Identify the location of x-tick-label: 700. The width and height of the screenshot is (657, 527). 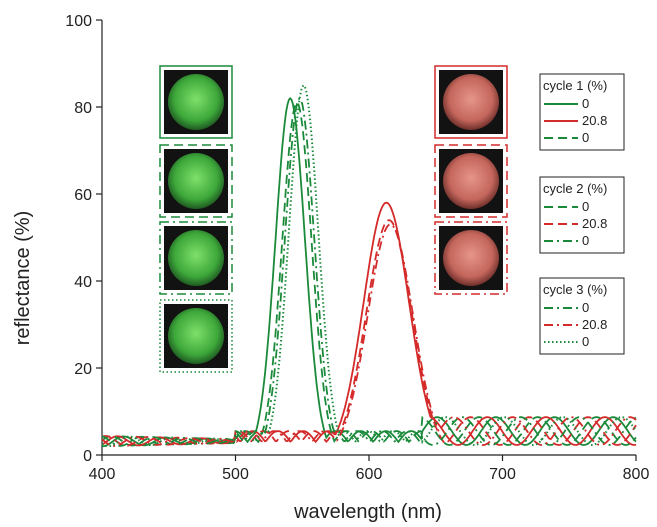
(502, 474).